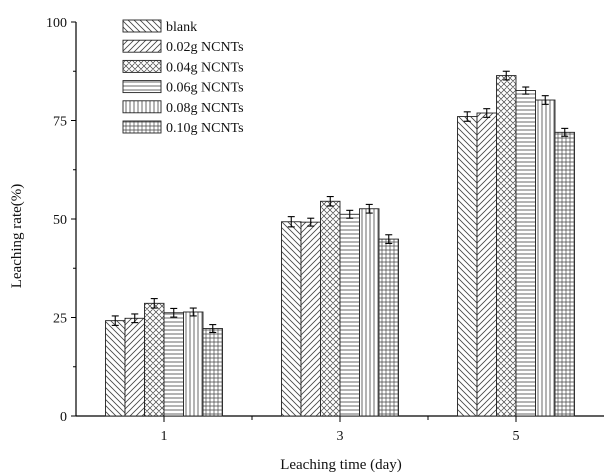 This screenshot has height=475, width=609. Describe the element at coordinates (205, 128) in the screenshot. I see `legend-label: 0.10g NCNTs` at that location.